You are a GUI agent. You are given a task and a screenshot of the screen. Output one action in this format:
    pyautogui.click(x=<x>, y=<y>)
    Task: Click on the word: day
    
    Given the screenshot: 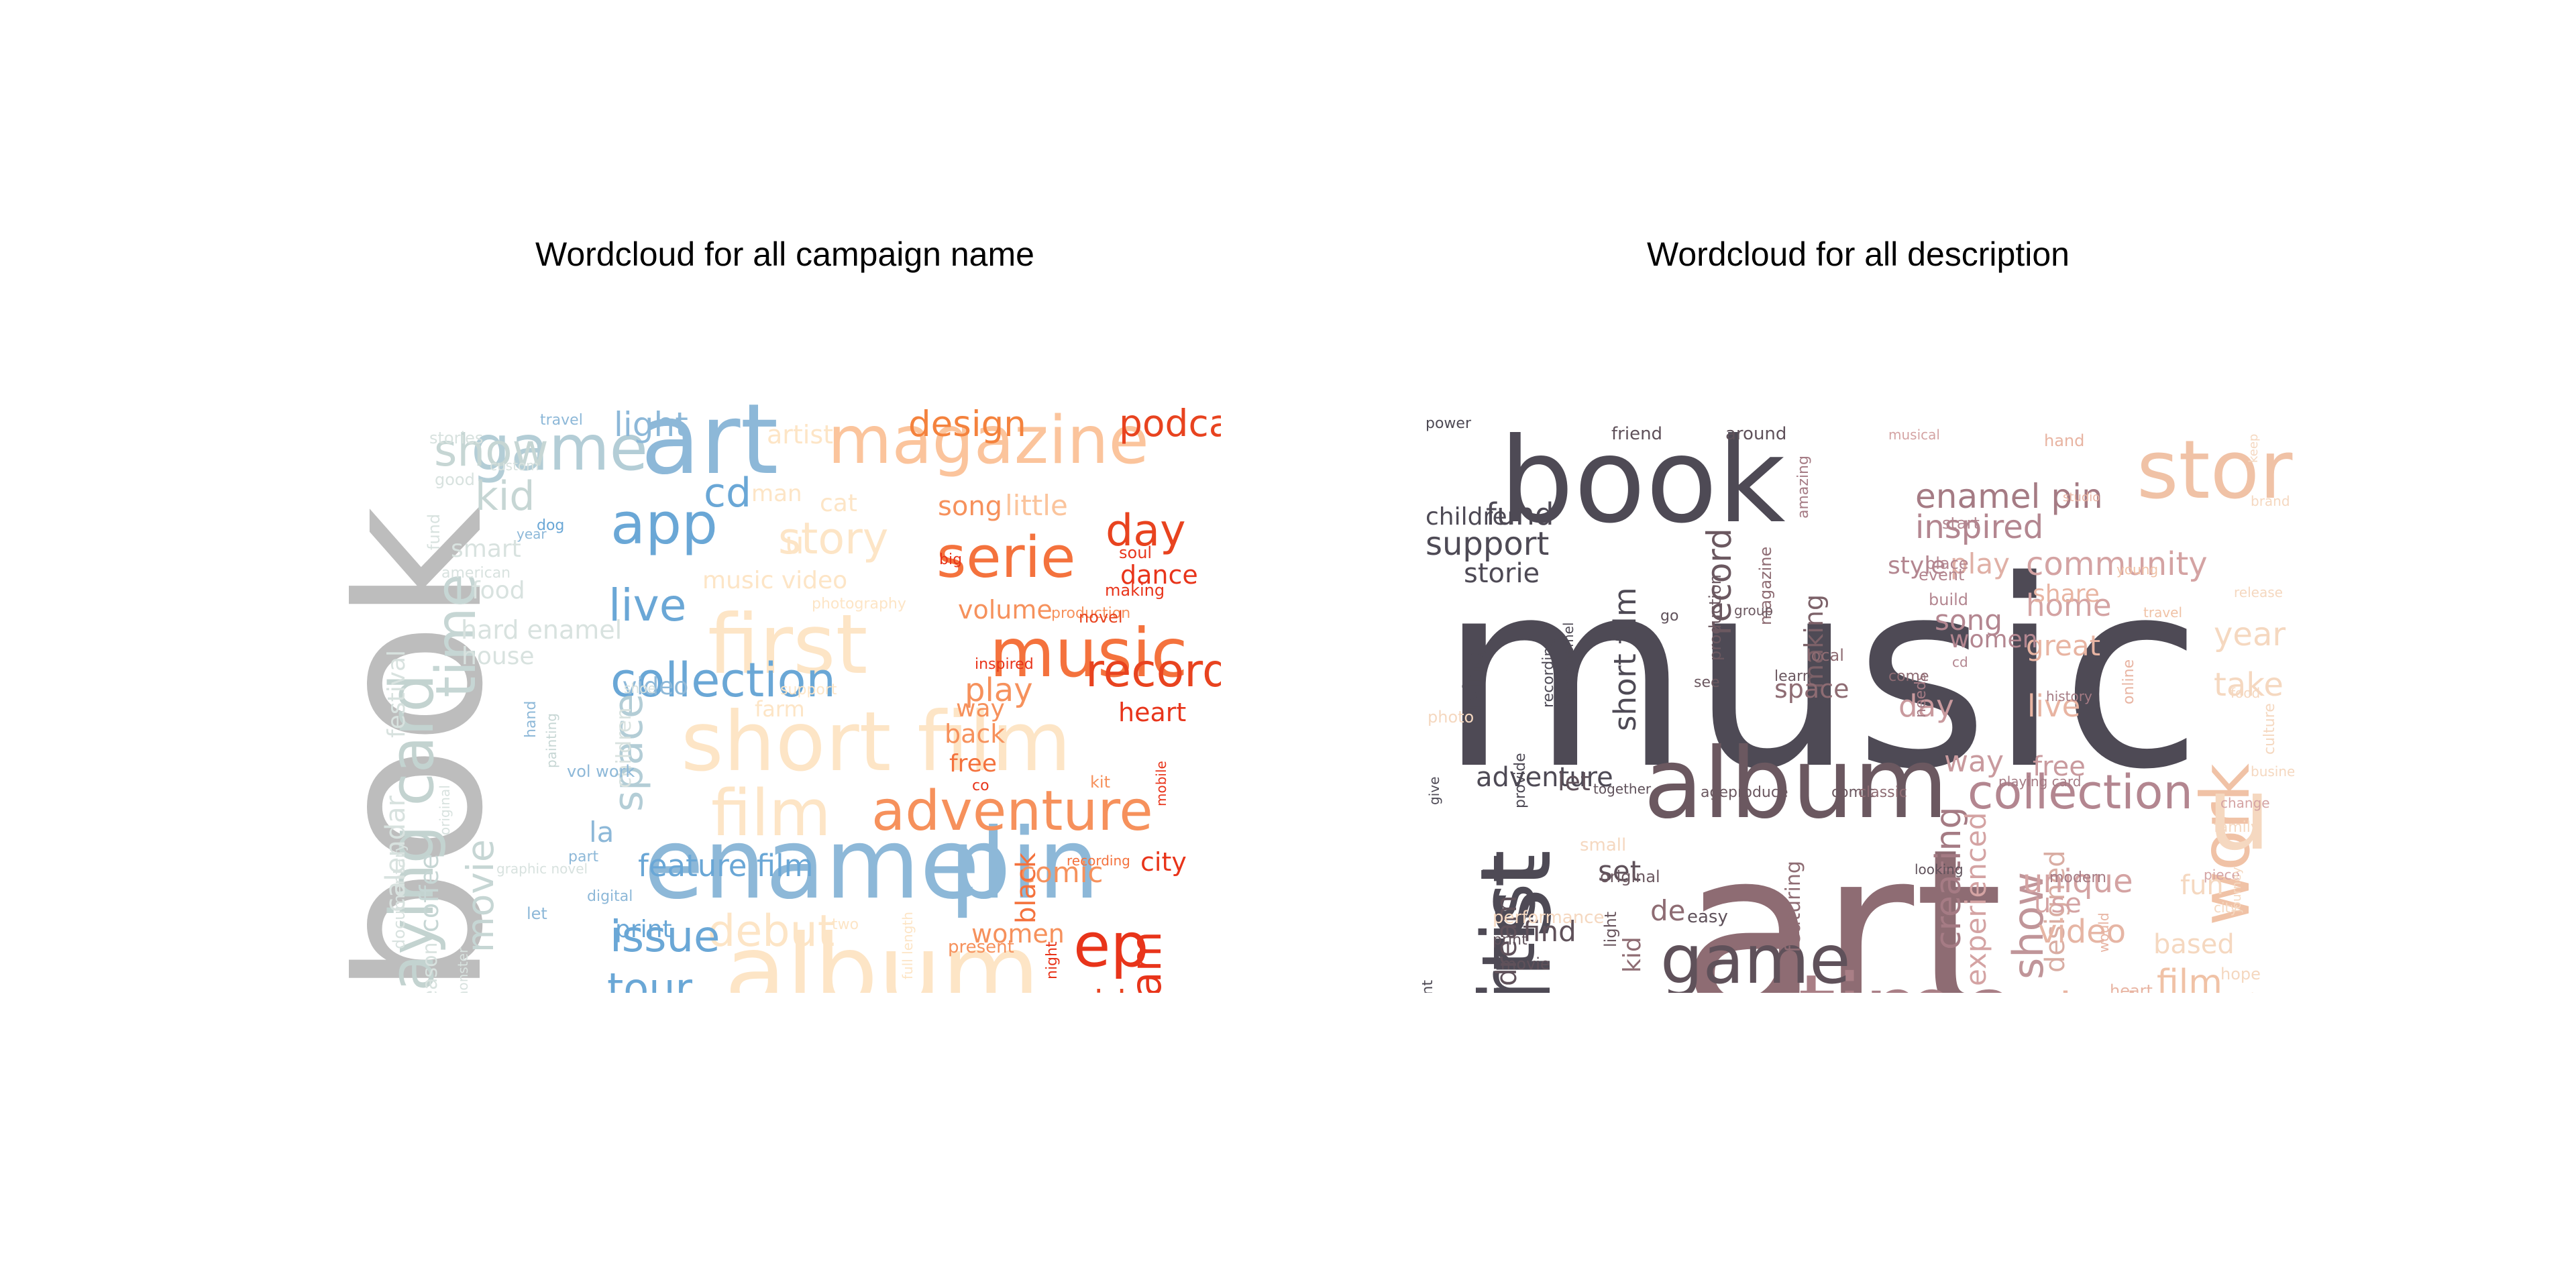 What is the action you would take?
    pyautogui.click(x=1926, y=706)
    